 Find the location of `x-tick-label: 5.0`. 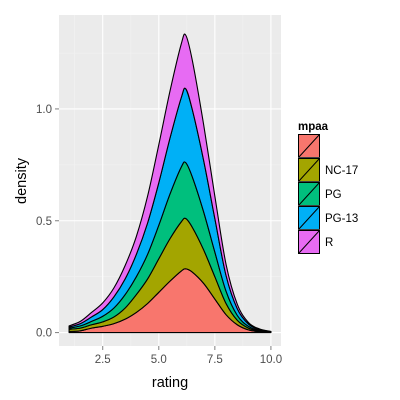

x-tick-label: 5.0 is located at coordinates (159, 360).